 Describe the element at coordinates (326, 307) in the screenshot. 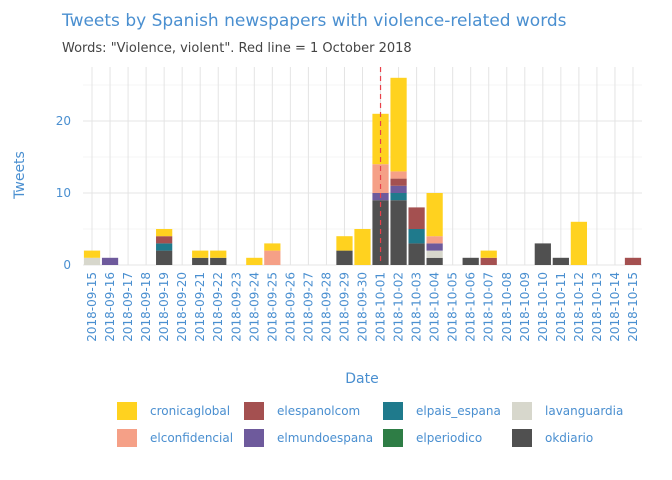

I see `x-tick-label: 2018-09-28` at that location.